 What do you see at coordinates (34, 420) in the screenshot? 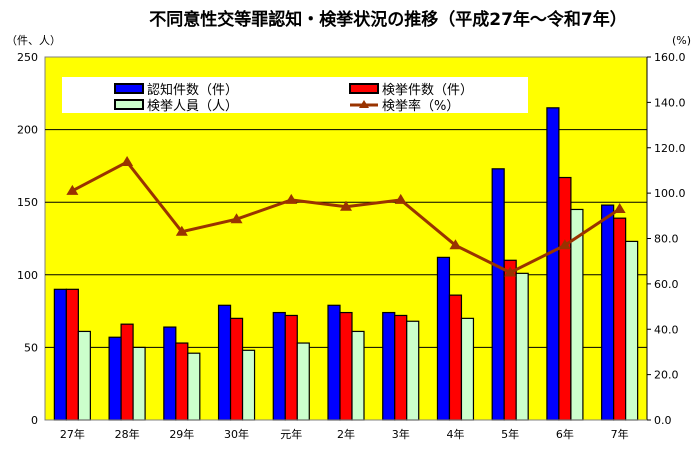
I see `left-tick-label: 0` at bounding box center [34, 420].